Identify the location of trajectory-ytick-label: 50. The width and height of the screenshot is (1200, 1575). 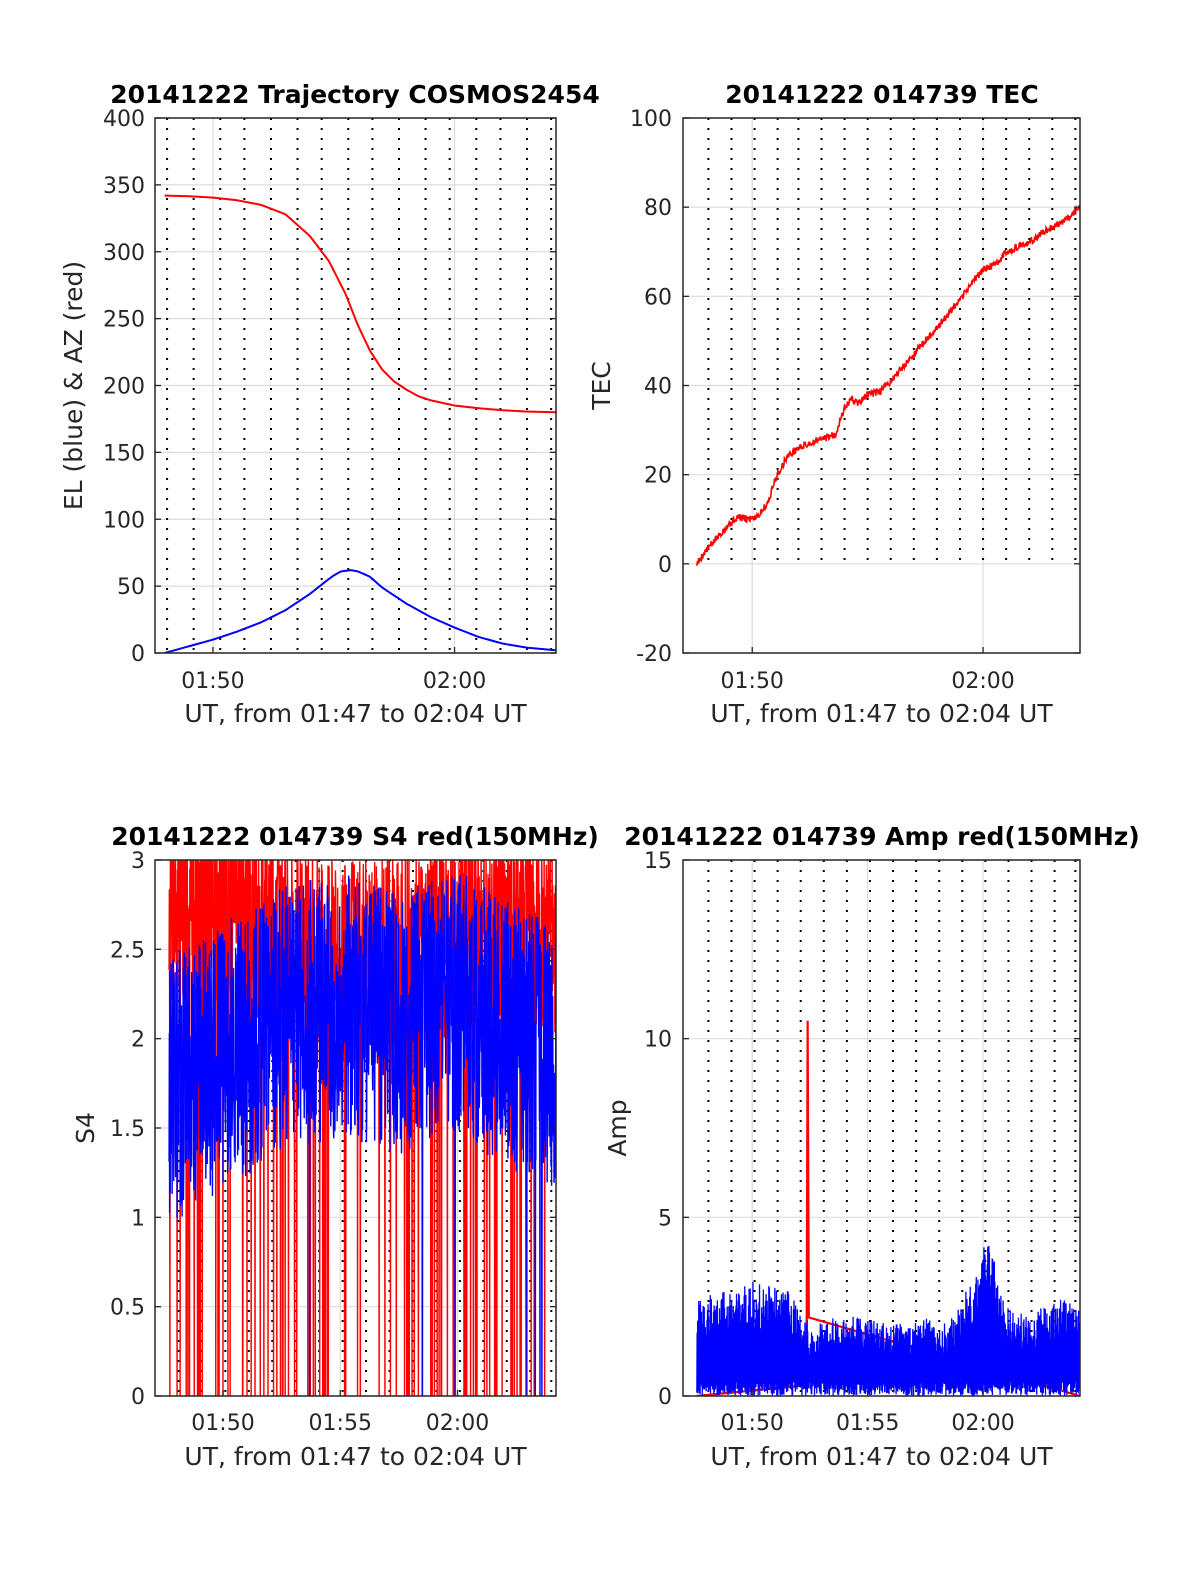
(131, 587).